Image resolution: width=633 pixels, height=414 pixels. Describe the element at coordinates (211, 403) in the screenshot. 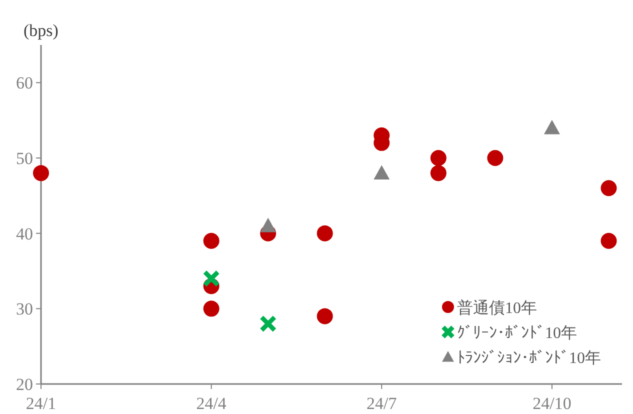

I see `x-tick-label: 24/4` at that location.